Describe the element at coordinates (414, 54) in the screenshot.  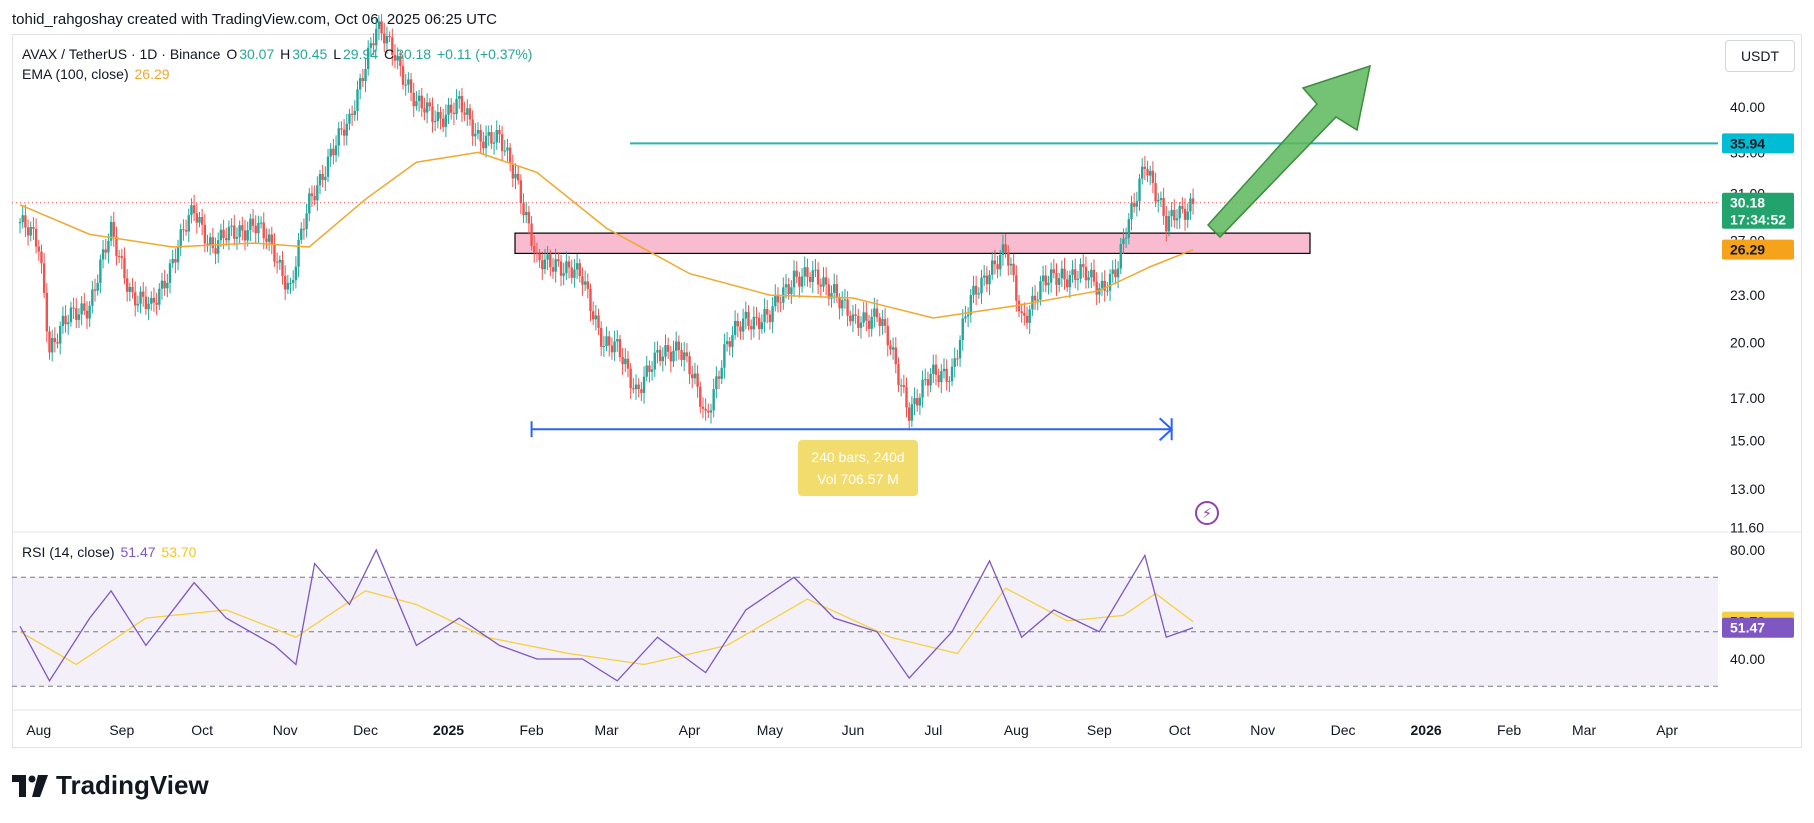
I see `legend-close-value: 30.18` at that location.